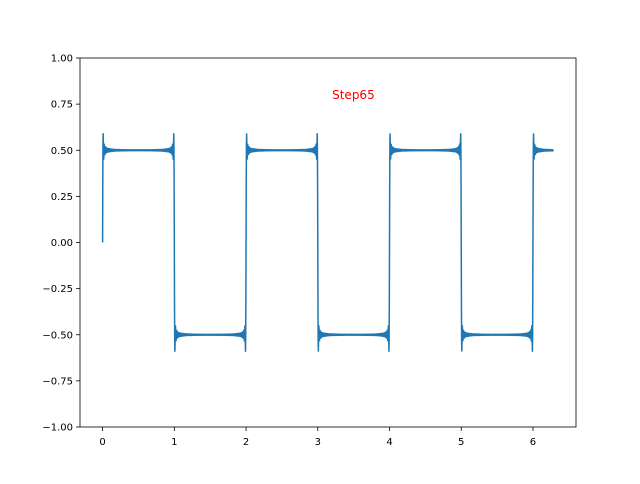 Image resolution: width=640 pixels, height=484 pixels. Describe the element at coordinates (57, 289) in the screenshot. I see `y-tick-label: −0.25` at that location.